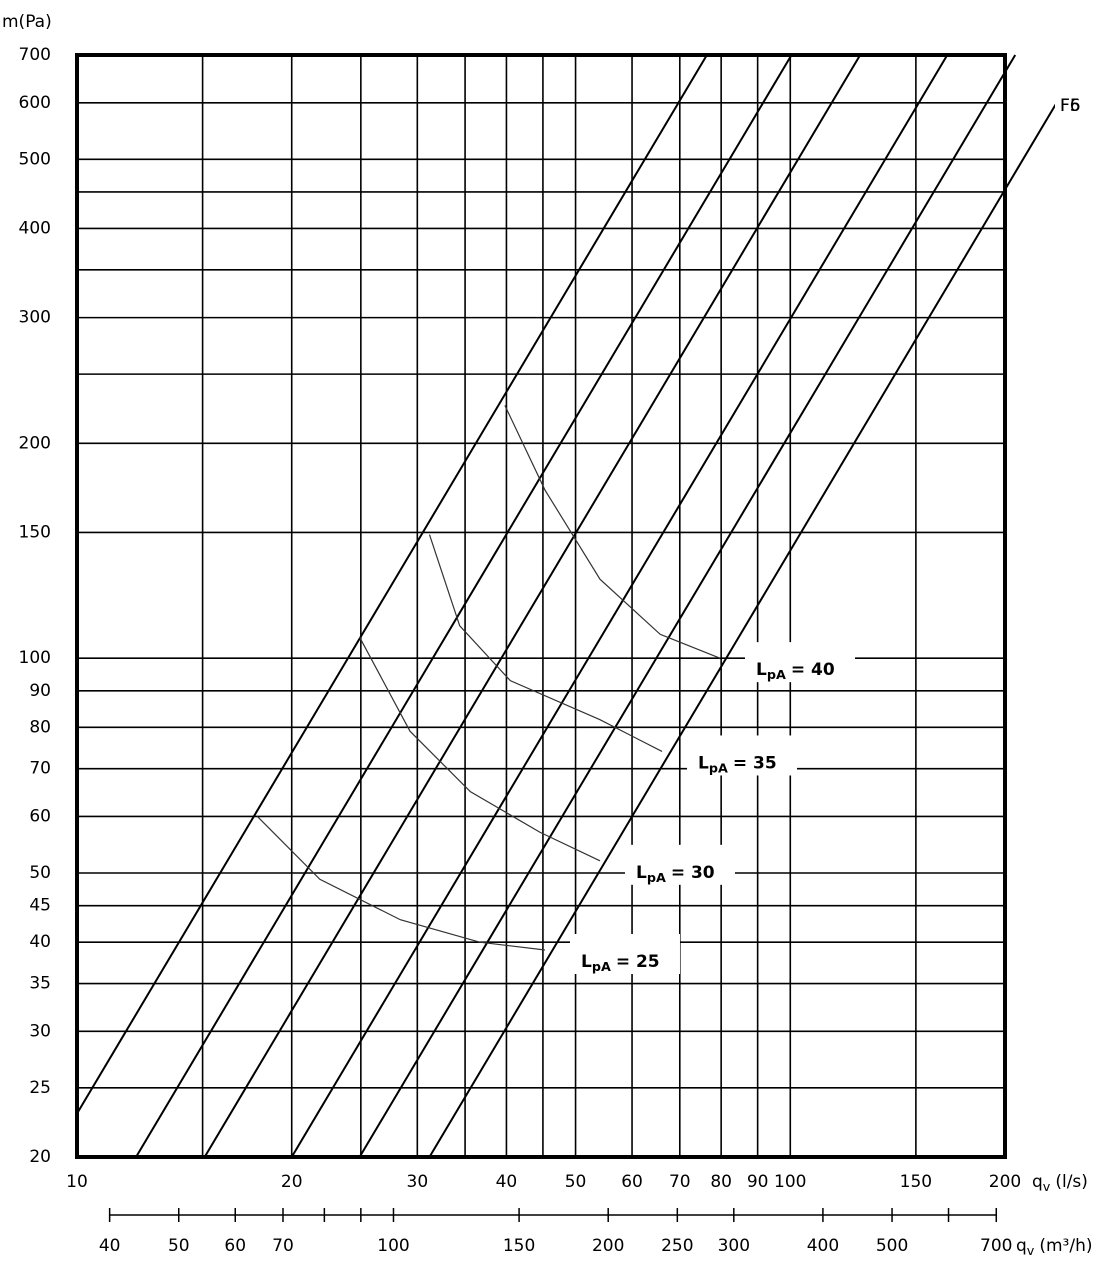  Describe the element at coordinates (40, 1088) in the screenshot. I see `y-tick-label: 25` at that location.